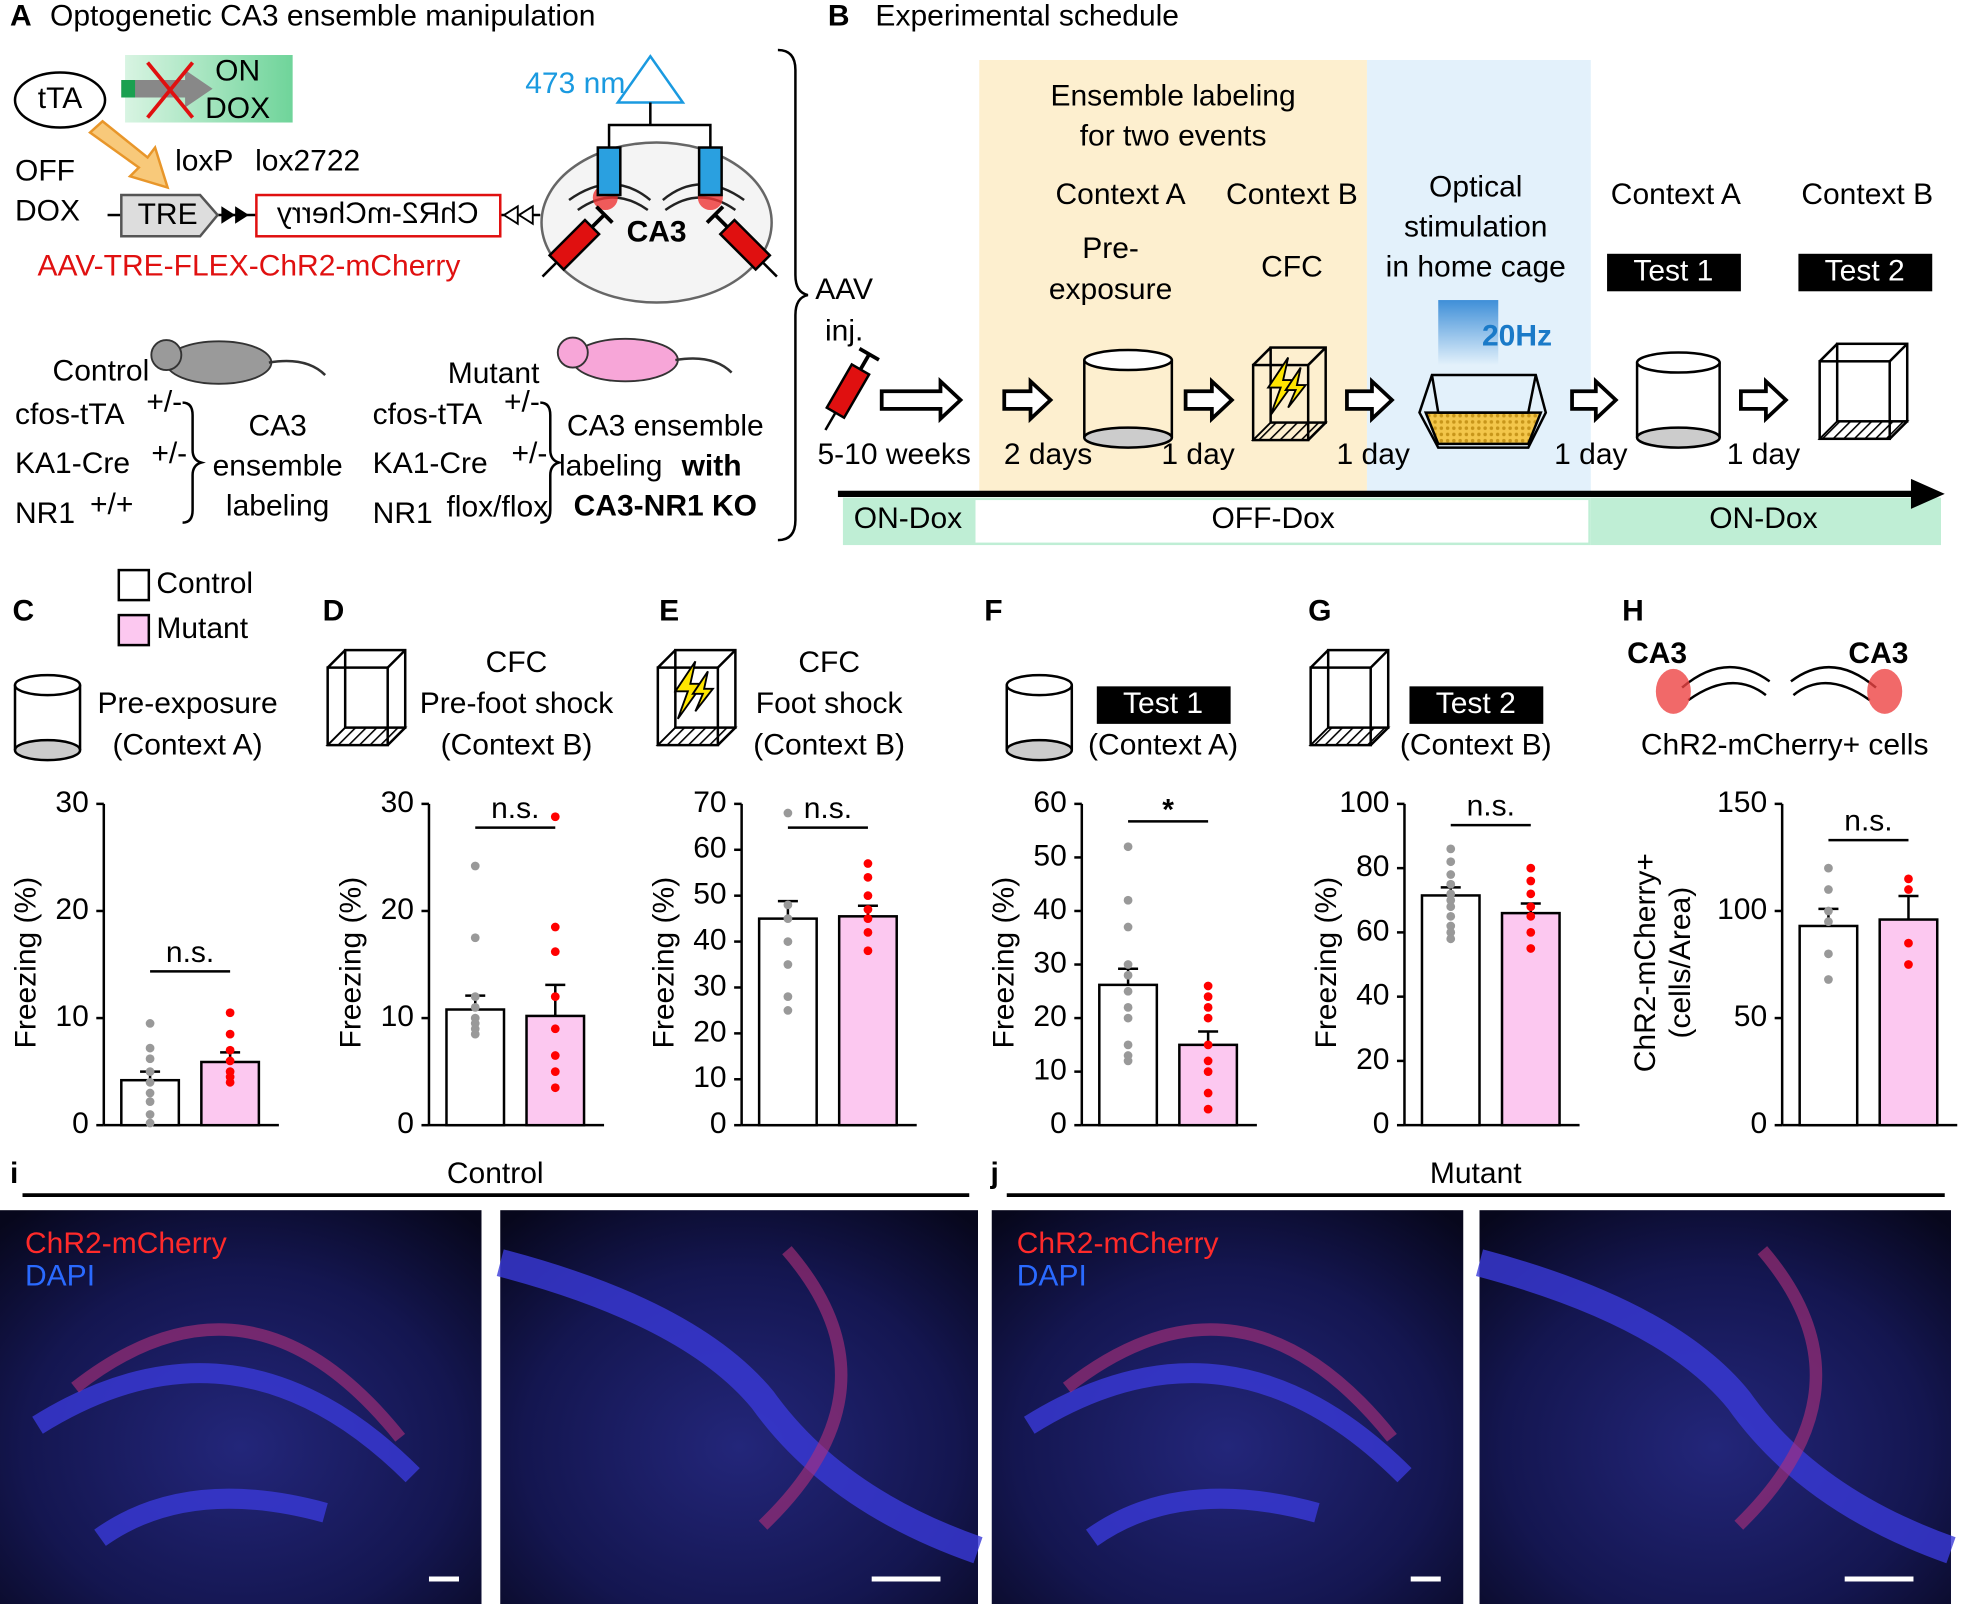  What do you see at coordinates (517, 662) in the screenshot?
I see `chart-title: CFC` at bounding box center [517, 662].